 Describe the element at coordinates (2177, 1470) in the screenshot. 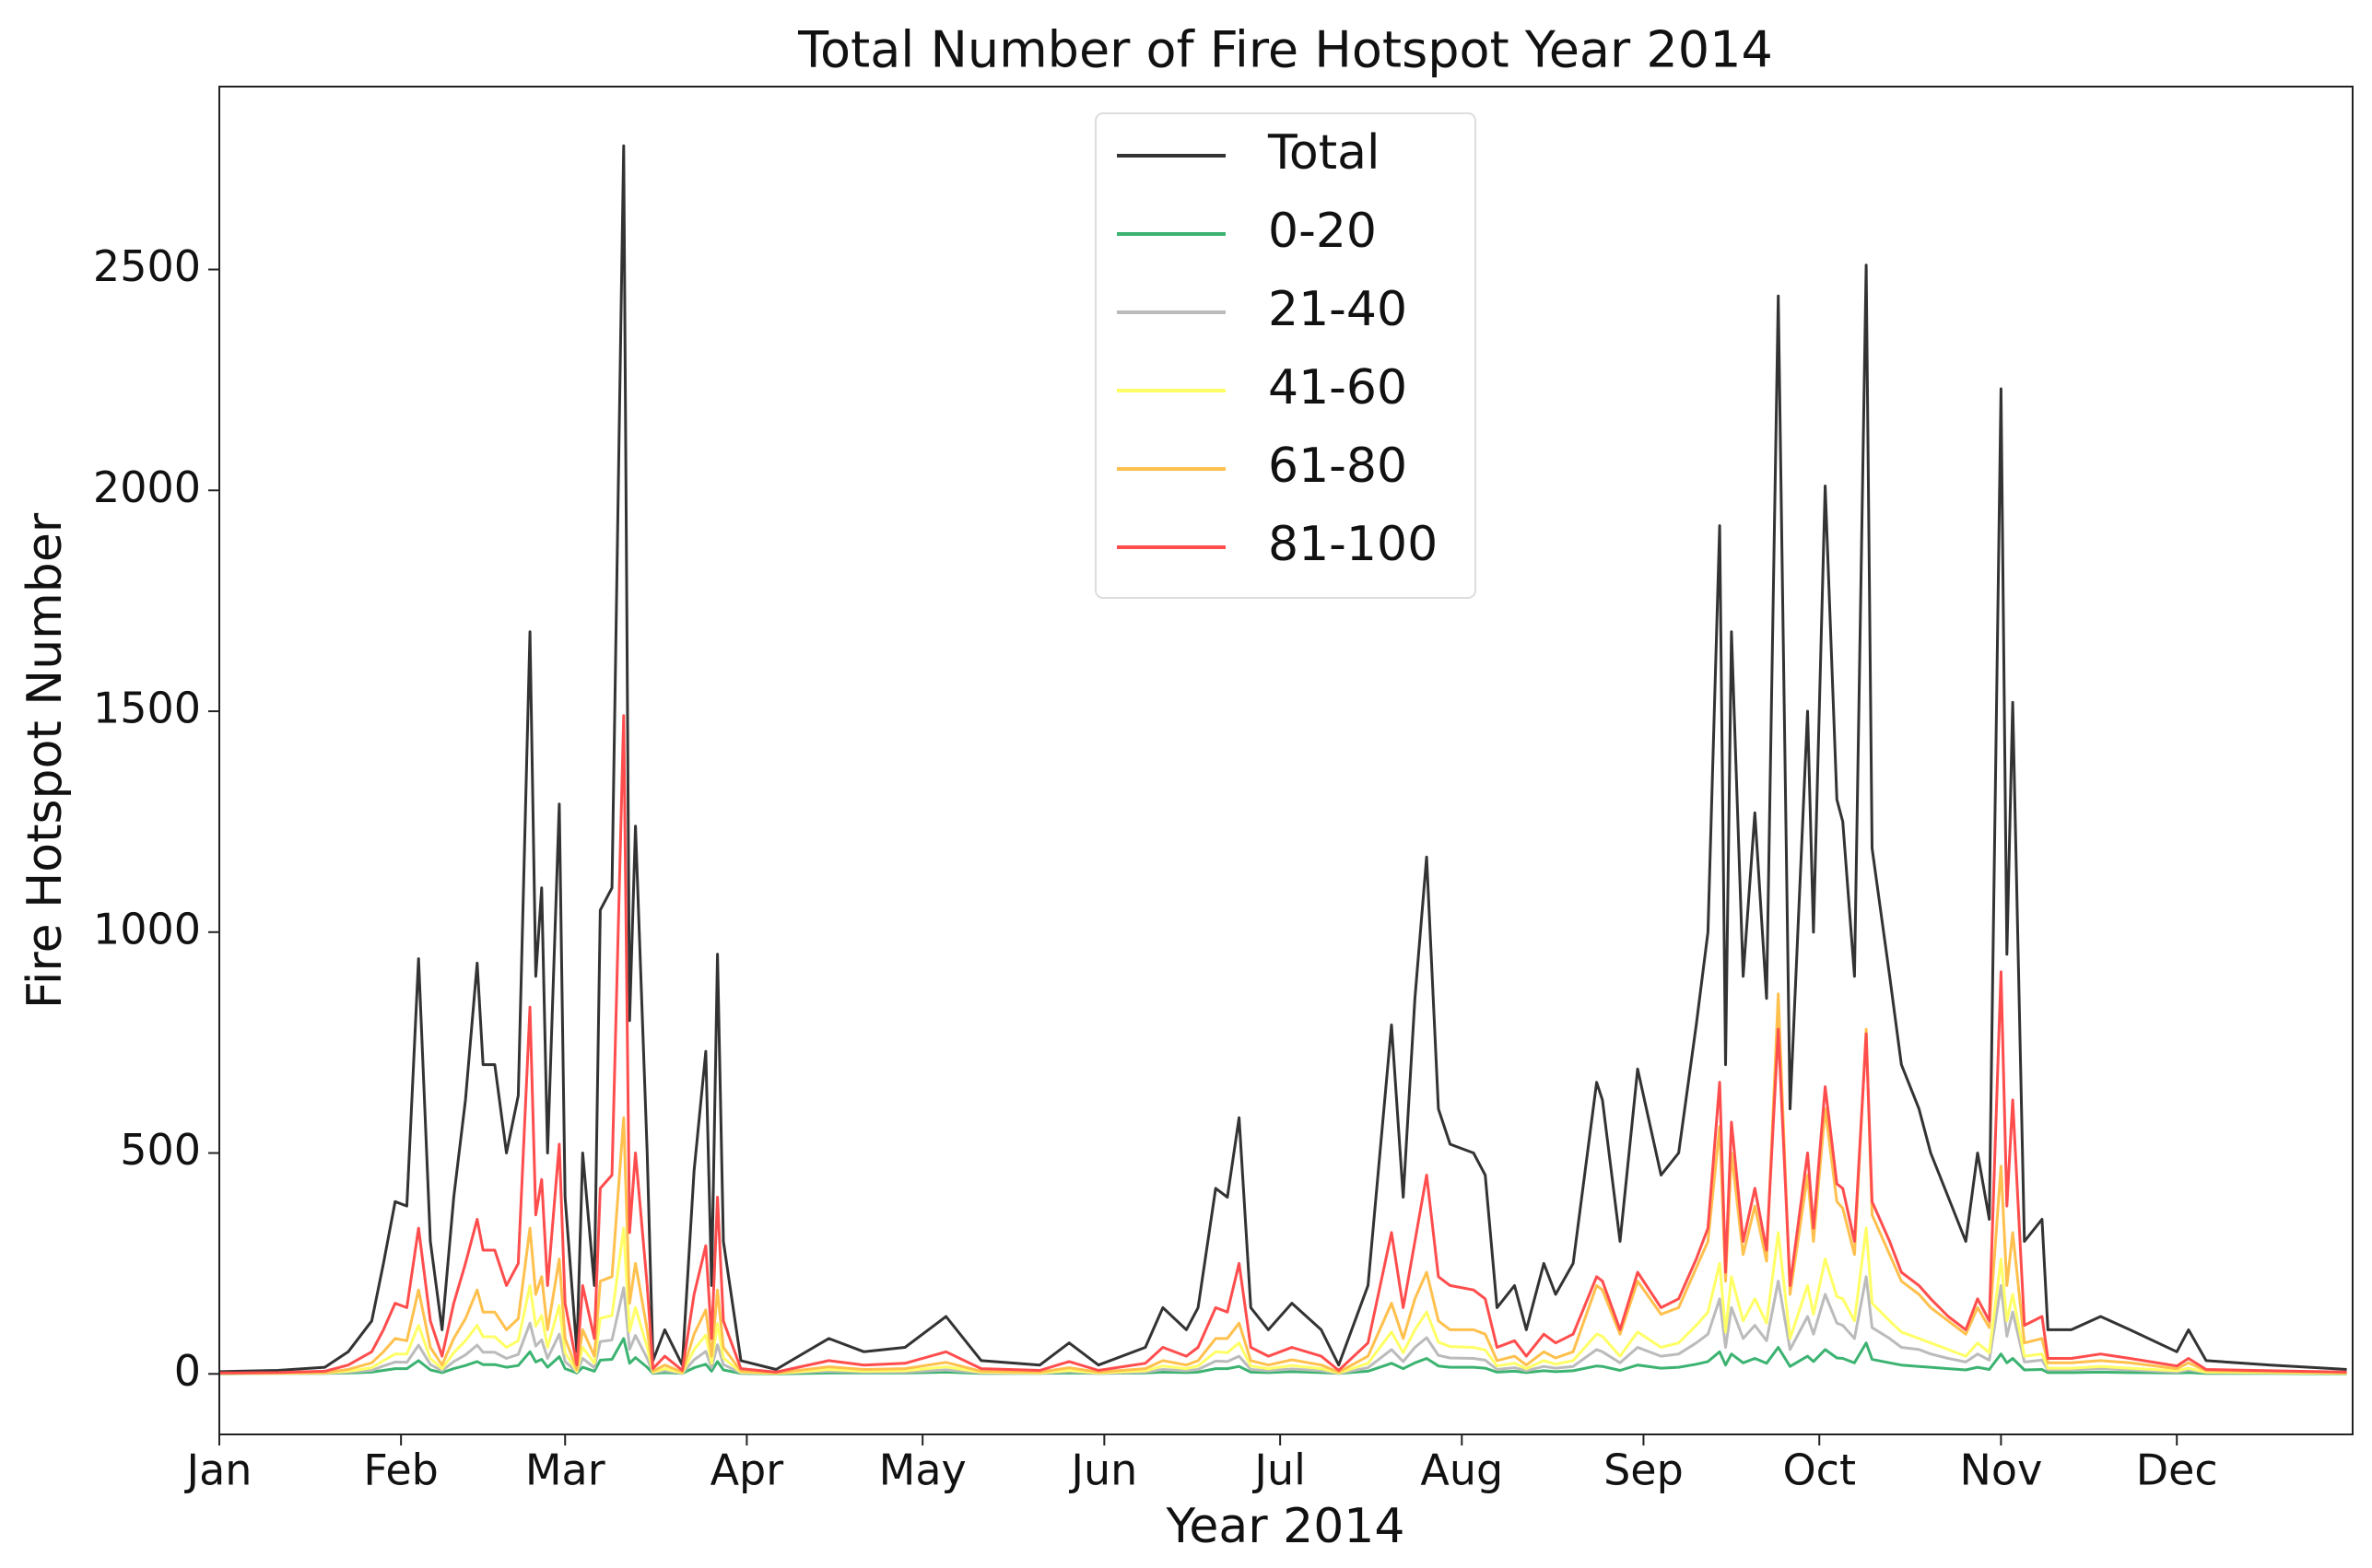

I see `x-tick-label: Dec` at that location.